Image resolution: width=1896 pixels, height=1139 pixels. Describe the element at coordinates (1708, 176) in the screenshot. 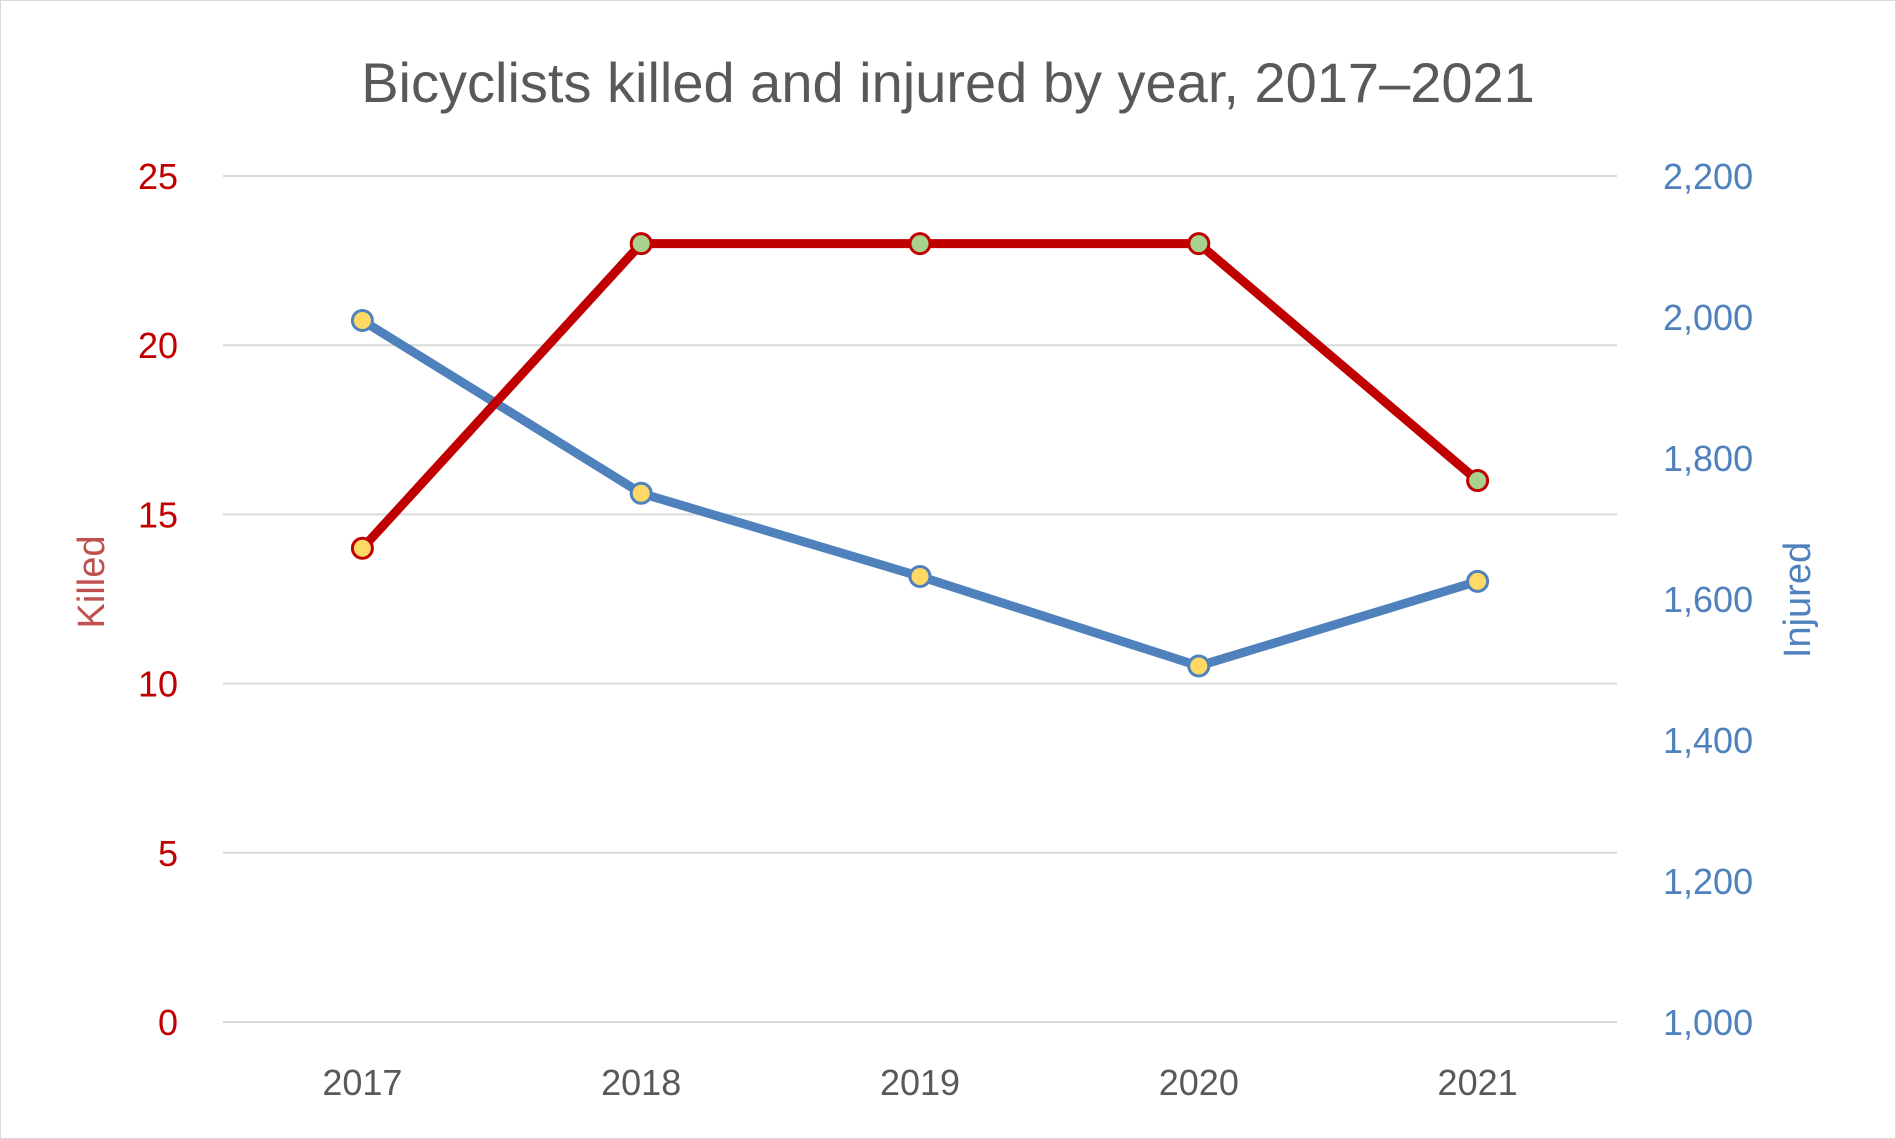

I see `right-tick-label: 2,200` at that location.